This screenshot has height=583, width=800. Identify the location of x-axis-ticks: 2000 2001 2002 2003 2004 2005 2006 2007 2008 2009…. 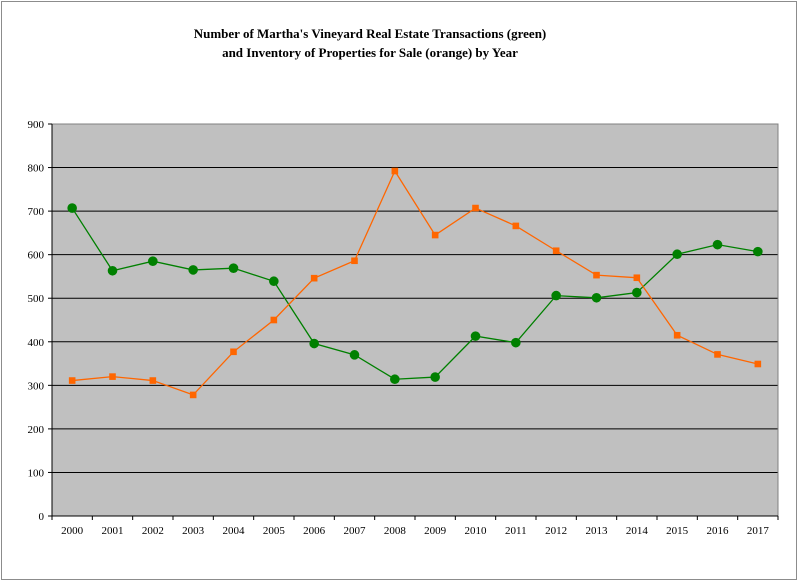
(415, 526).